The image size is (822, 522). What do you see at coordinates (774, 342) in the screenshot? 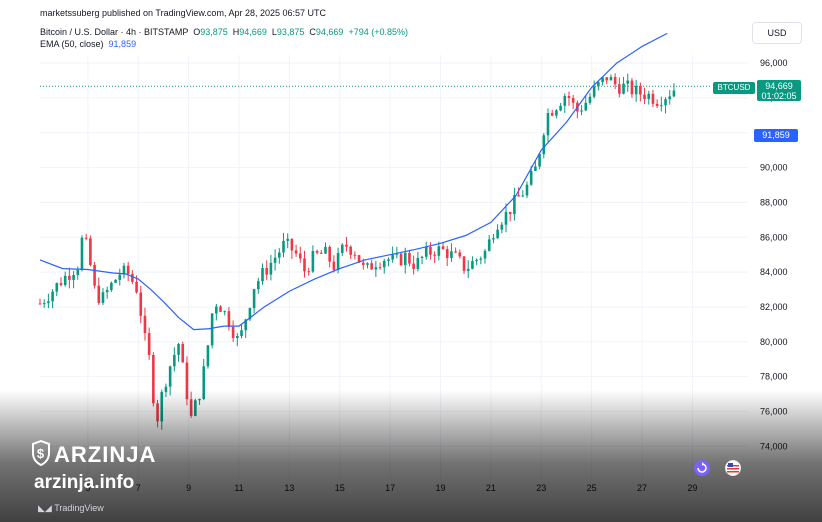
I see `y-tick-label: 80,000` at bounding box center [774, 342].